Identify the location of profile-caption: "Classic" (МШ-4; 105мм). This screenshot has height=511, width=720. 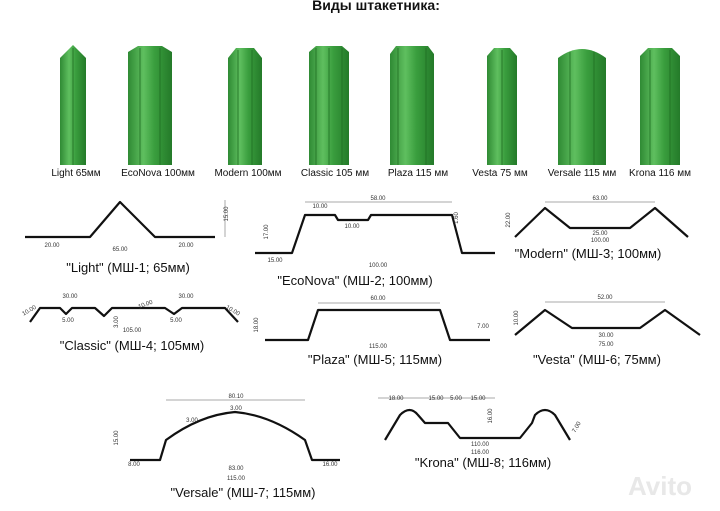
(132, 345).